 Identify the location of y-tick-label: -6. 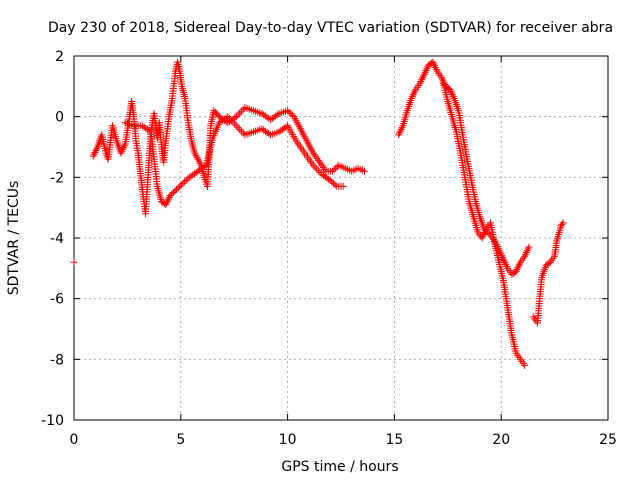
(57, 300).